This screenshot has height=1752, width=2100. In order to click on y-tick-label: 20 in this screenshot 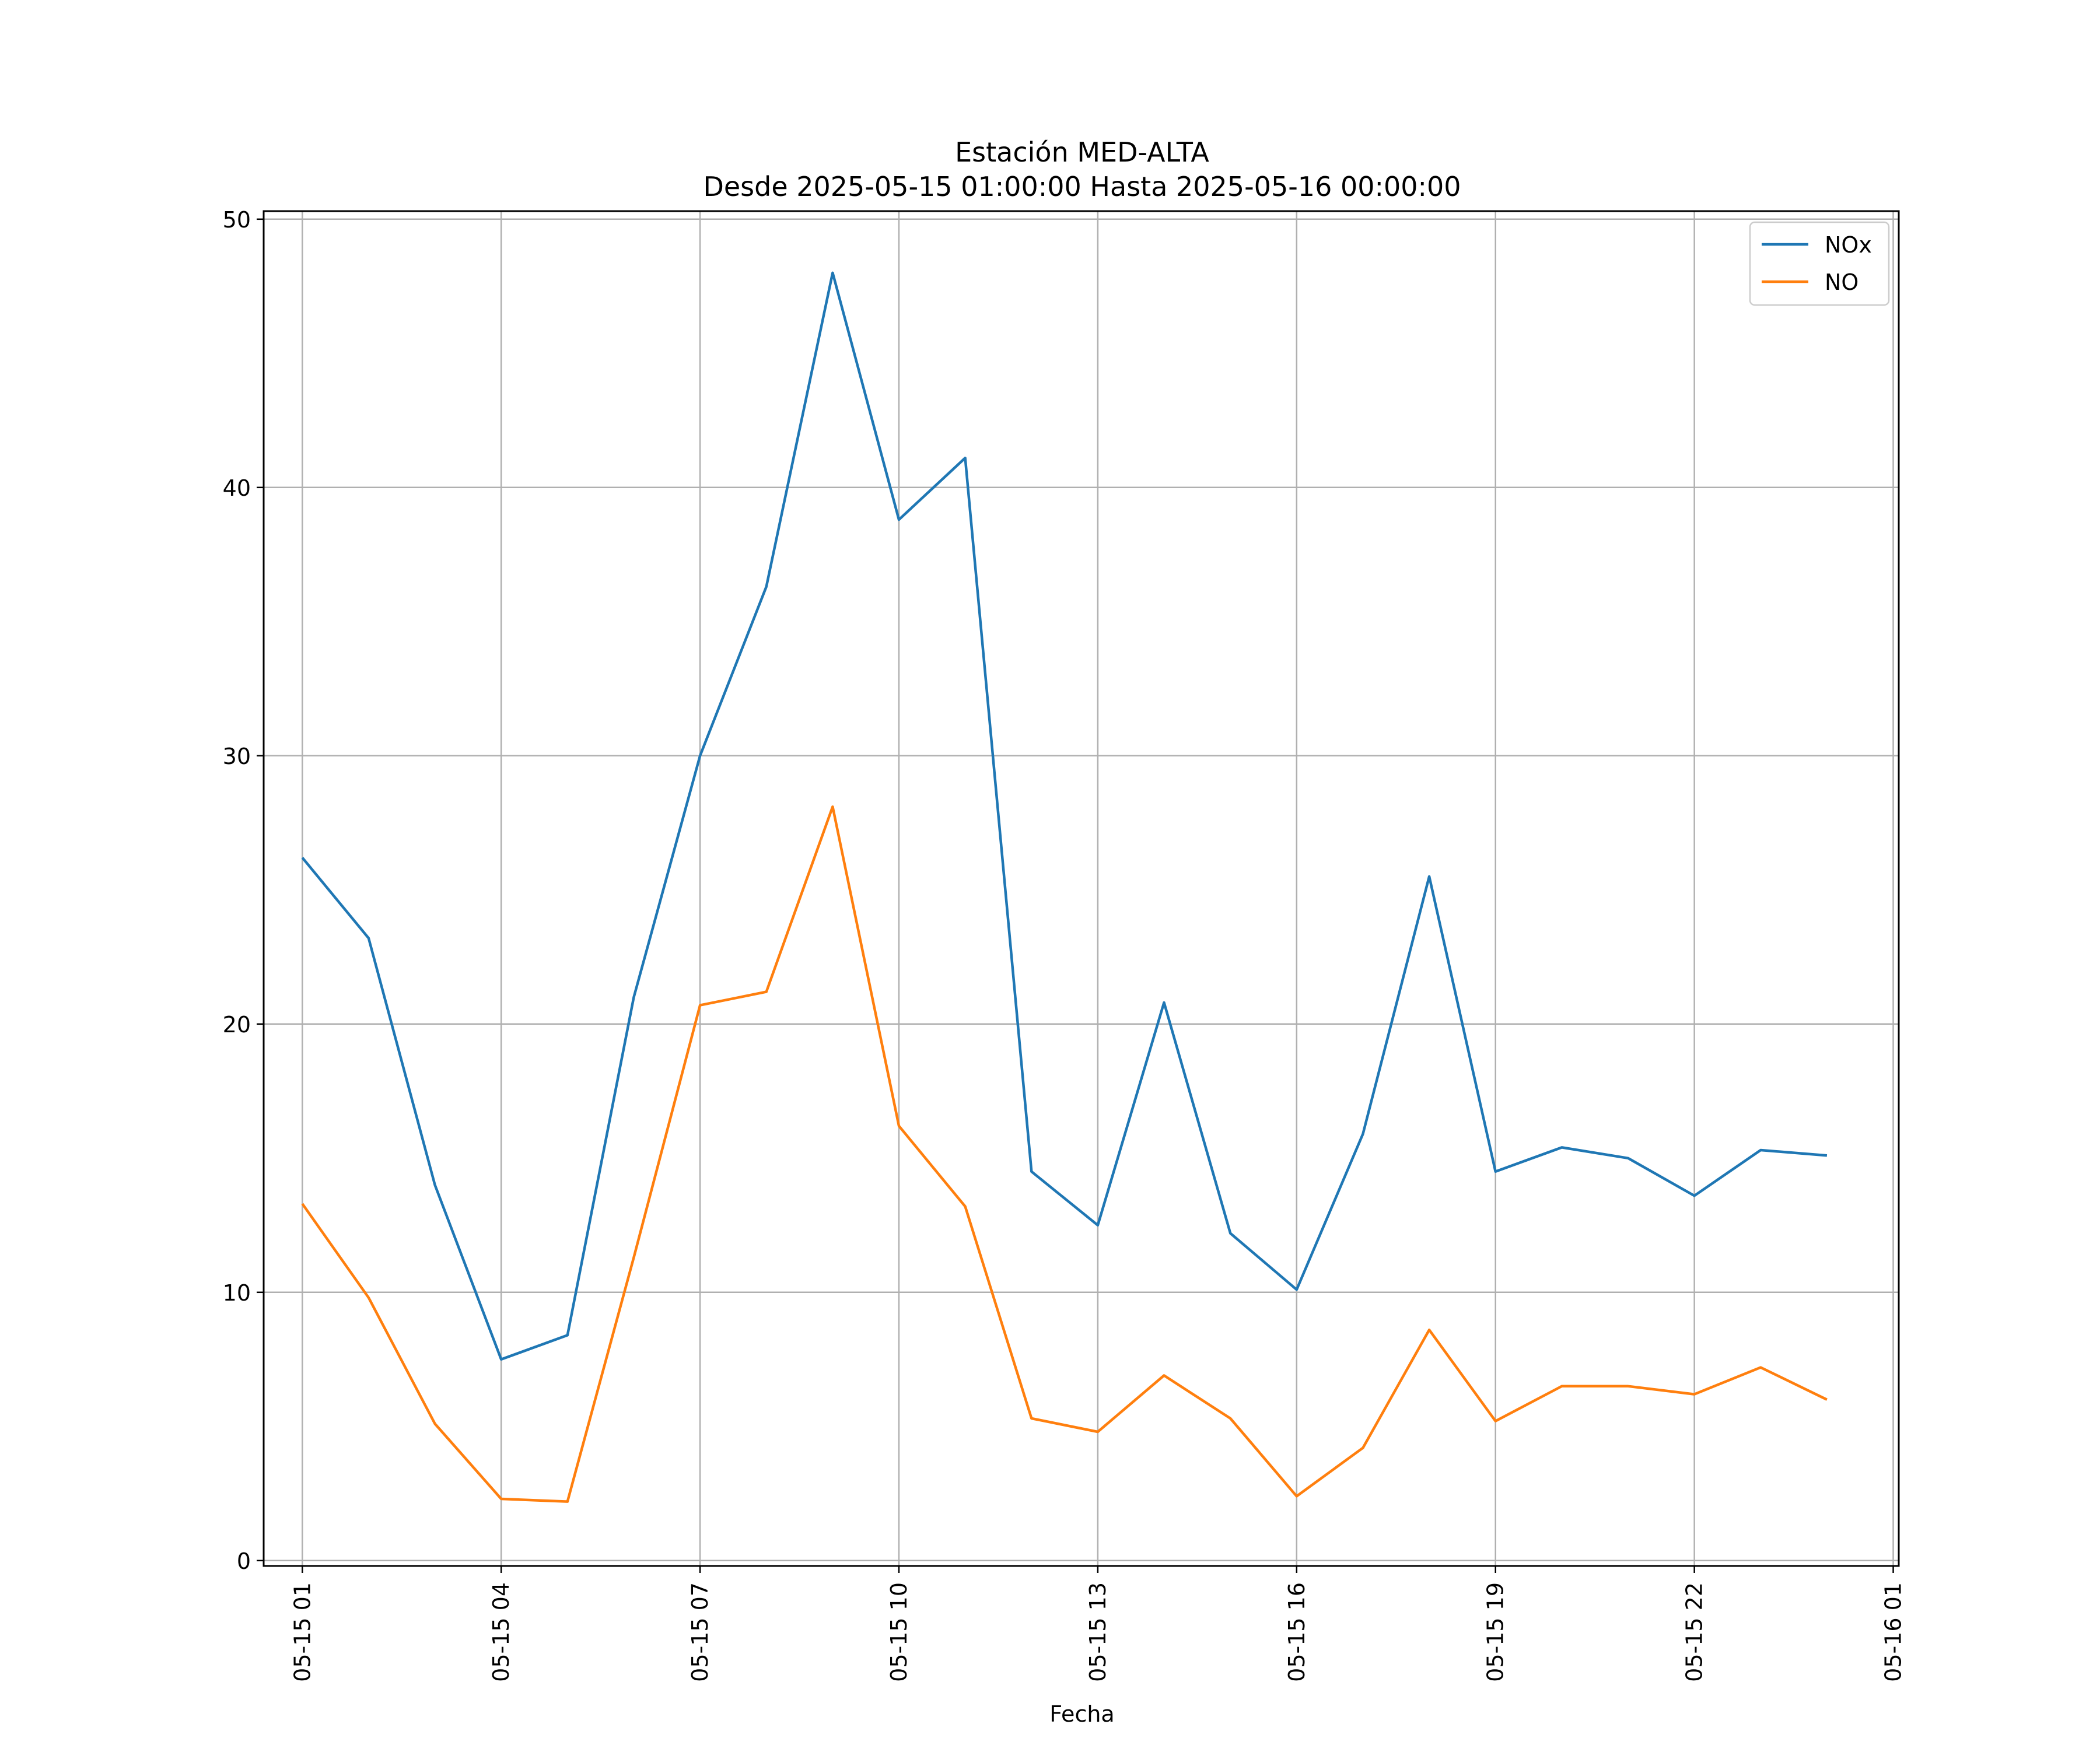, I will do `click(237, 1025)`.